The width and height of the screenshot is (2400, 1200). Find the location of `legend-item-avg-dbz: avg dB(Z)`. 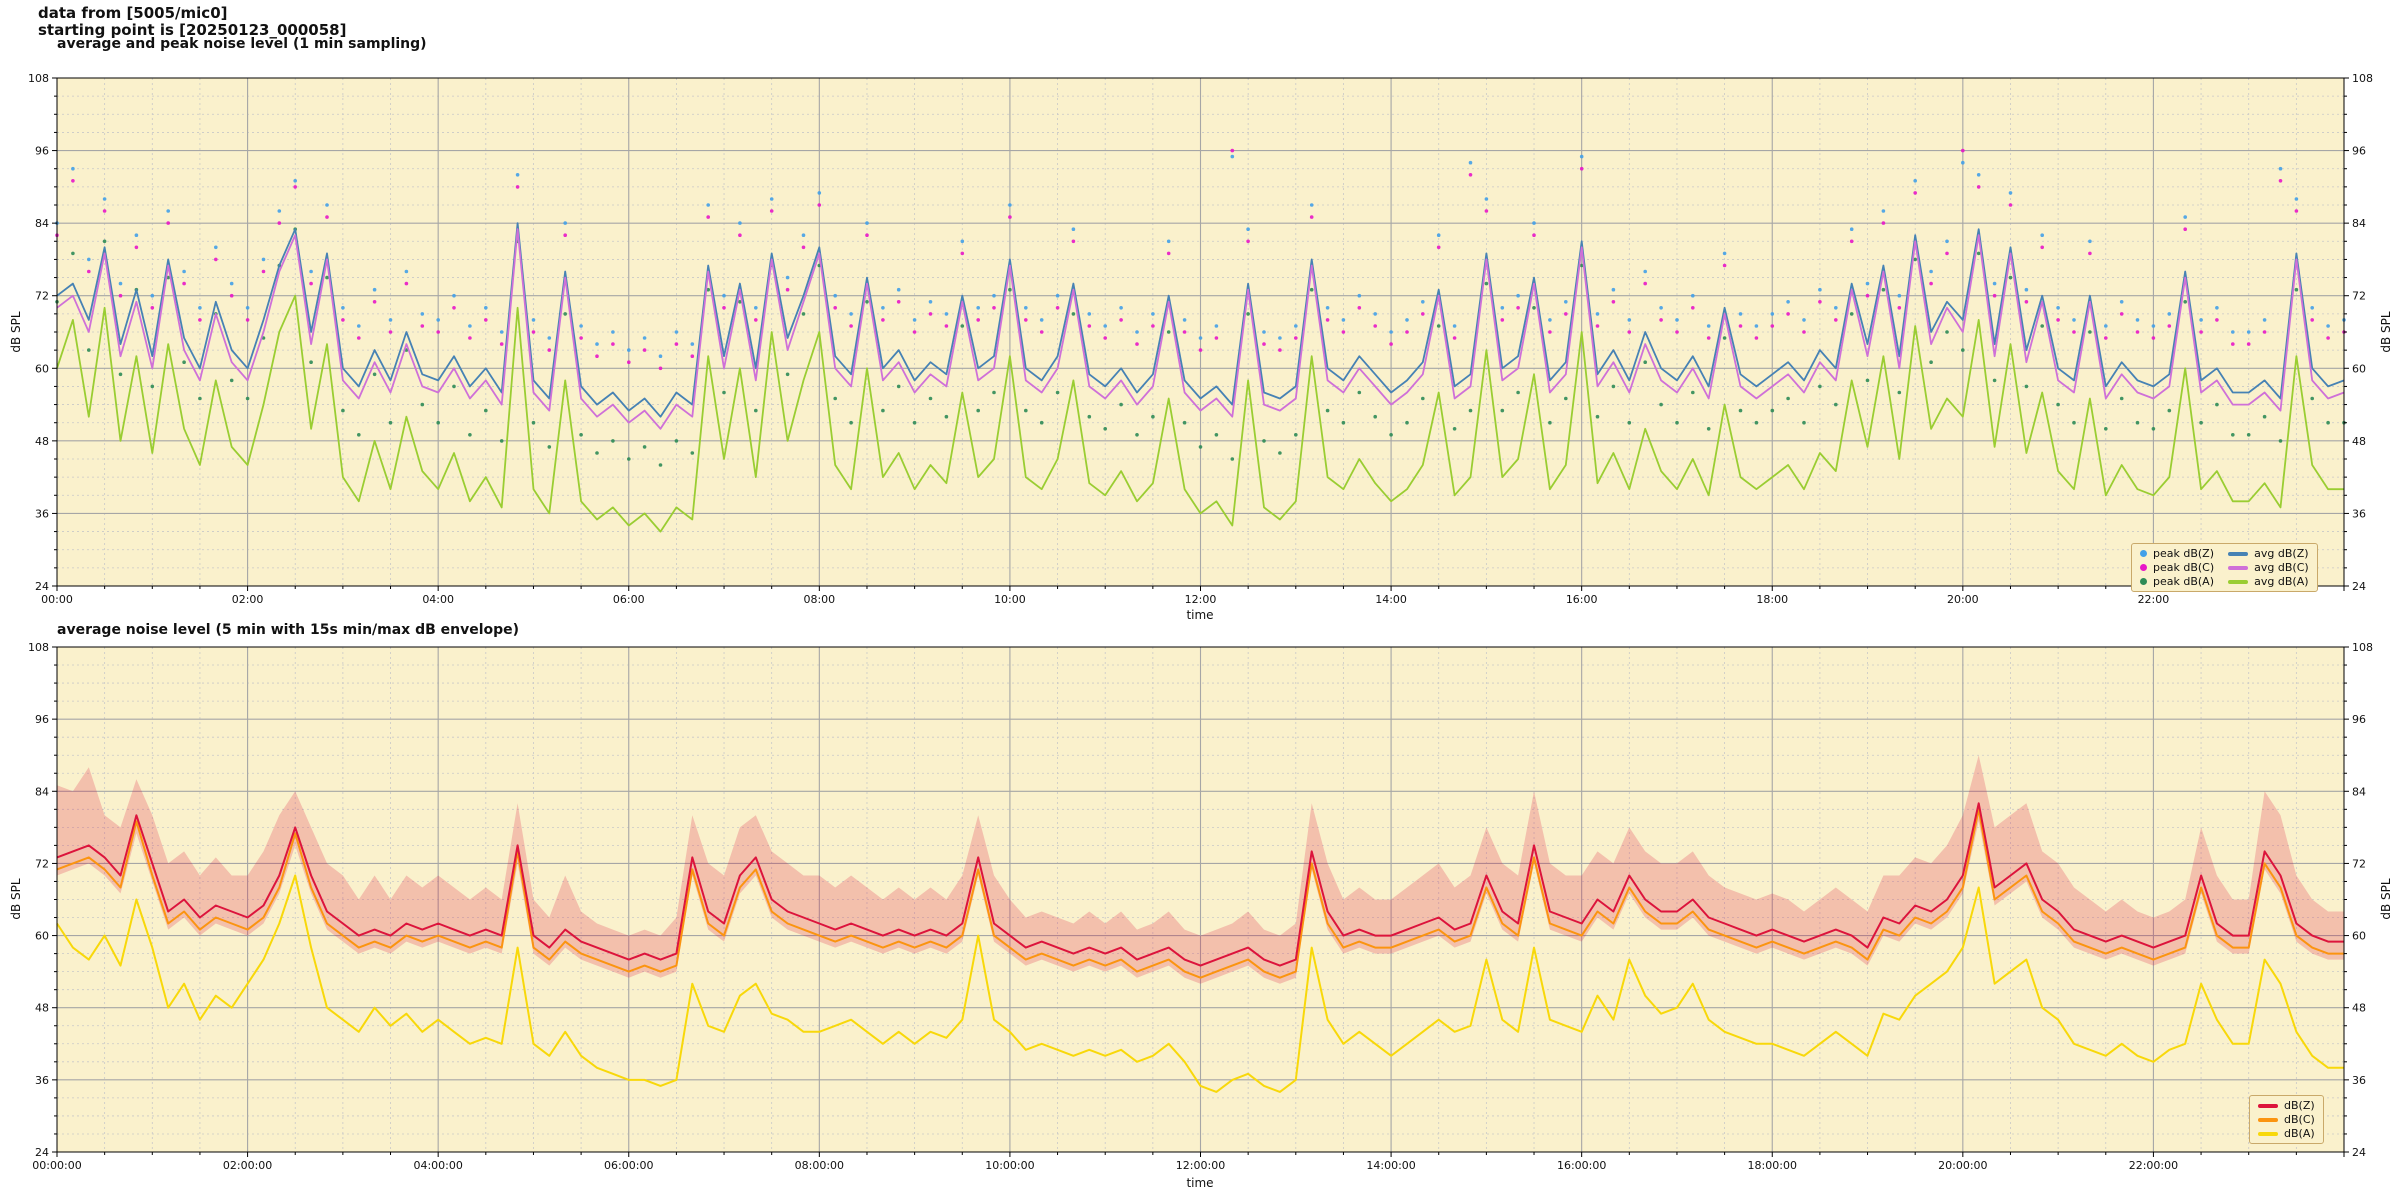

legend-item-avg-dbz: avg dB(Z) is located at coordinates (2268, 553).